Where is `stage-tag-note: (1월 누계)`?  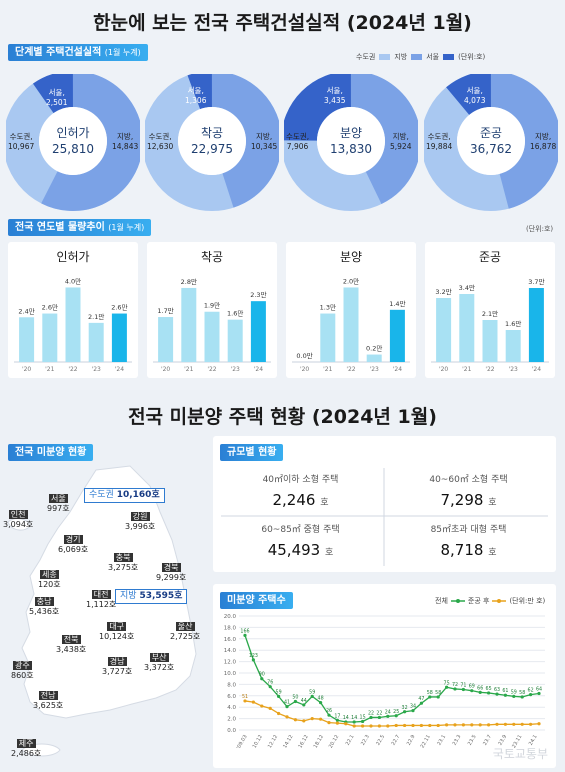
stage-tag-note: (1월 누계) is located at coordinates (122, 52).